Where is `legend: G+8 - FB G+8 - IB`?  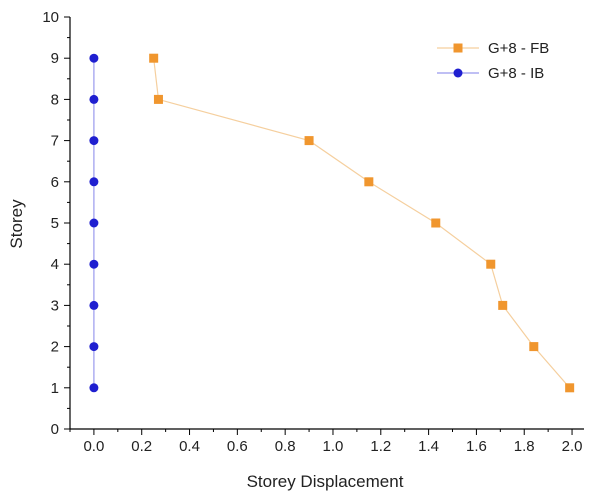 legend: G+8 - FB G+8 - IB is located at coordinates (493, 61).